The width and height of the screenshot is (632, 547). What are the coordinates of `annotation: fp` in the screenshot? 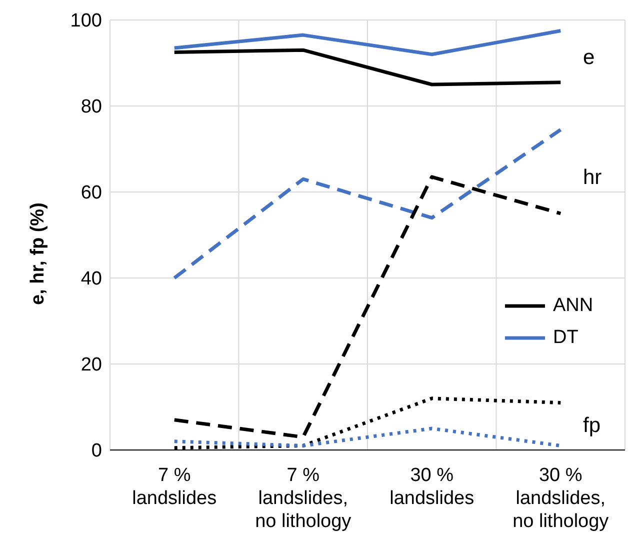 It's located at (592, 426).